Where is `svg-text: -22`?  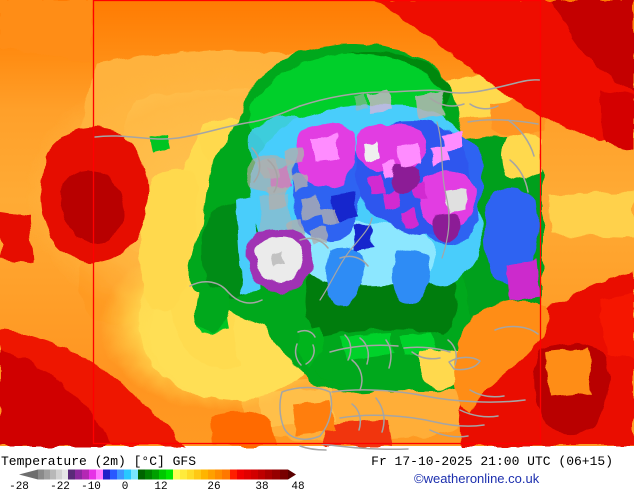 svg-text: -22 is located at coordinates (60, 485).